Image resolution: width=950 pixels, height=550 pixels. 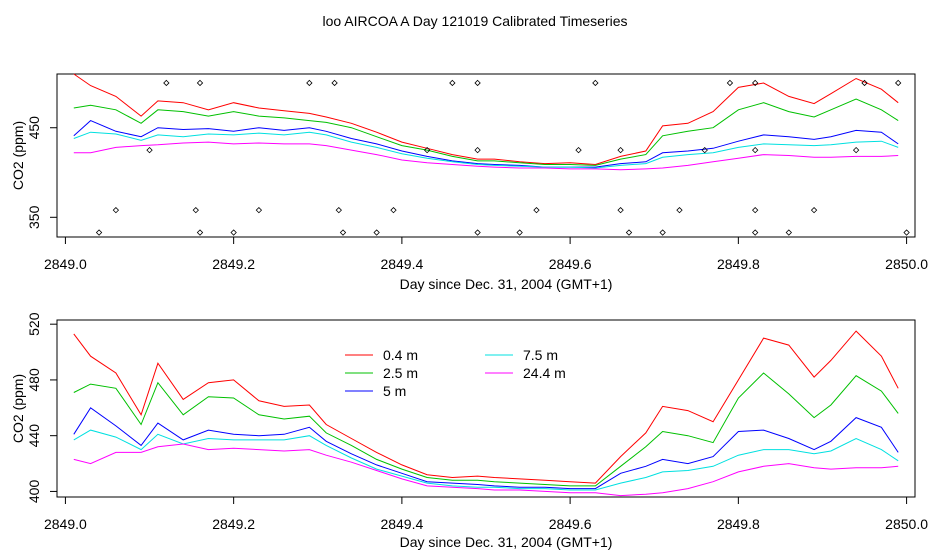 I want to click on y-tick-label: 450, so click(x=34, y=128).